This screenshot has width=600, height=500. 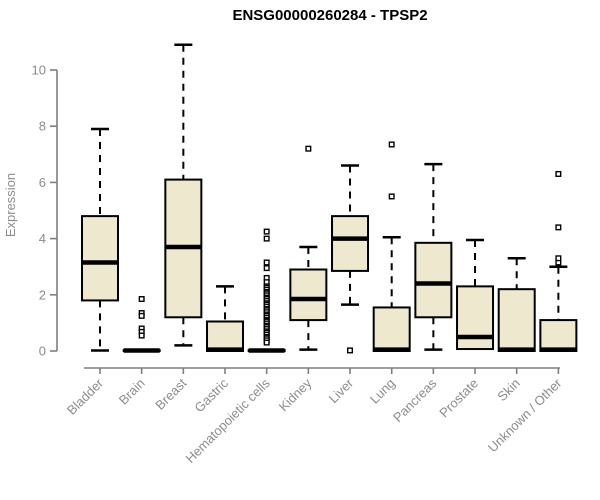 I want to click on x-tick-label: Brain, so click(x=132, y=392).